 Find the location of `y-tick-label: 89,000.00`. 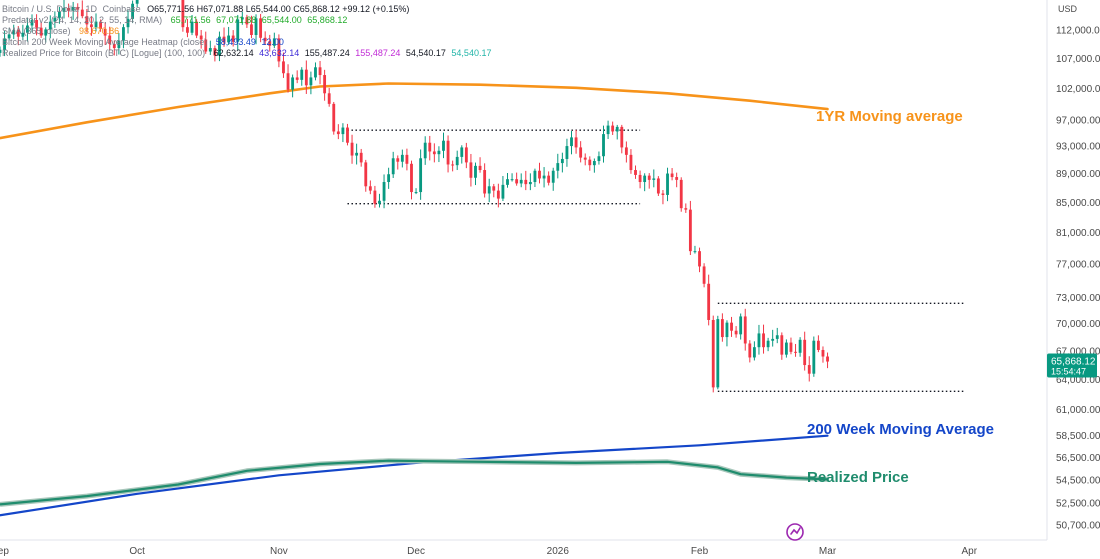

y-tick-label: 89,000.00 is located at coordinates (1078, 174).